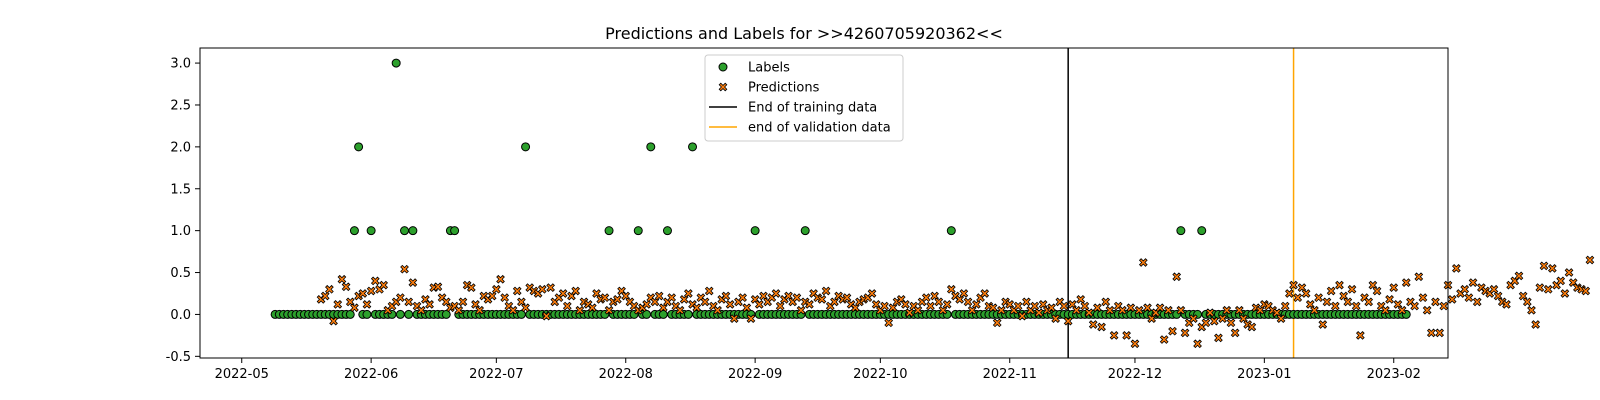 The height and width of the screenshot is (400, 1600). I want to click on x-tick-label: 2022-07, so click(496, 374).